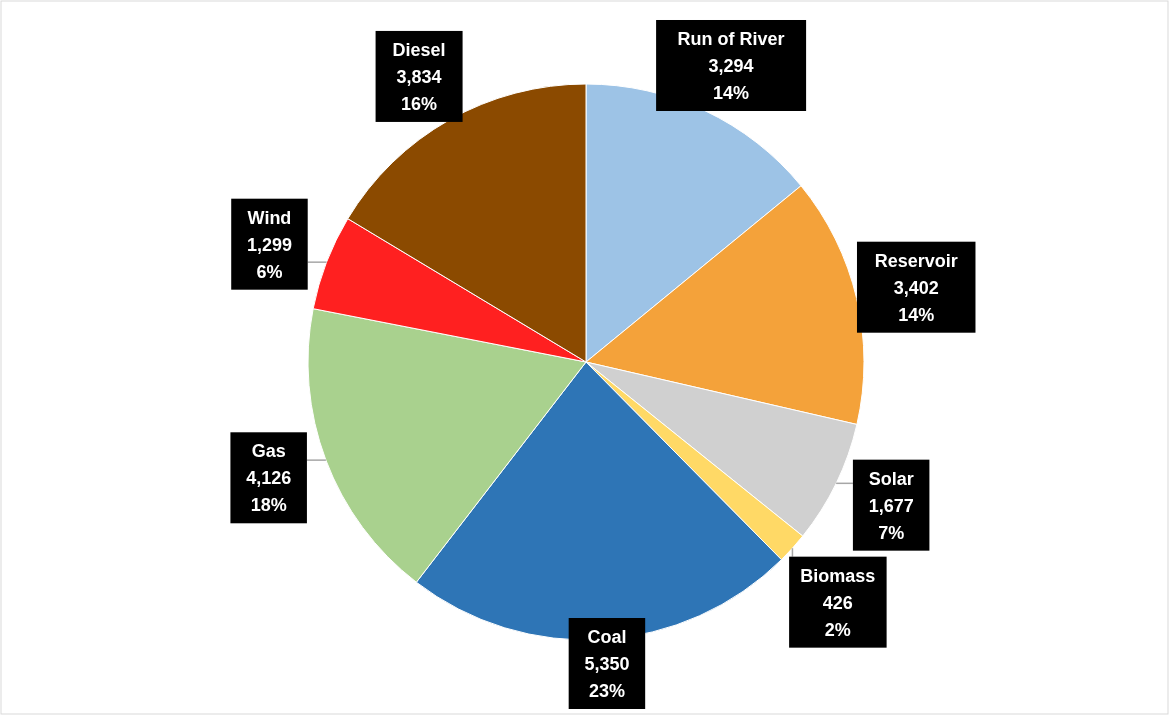 The width and height of the screenshot is (1169, 715). Describe the element at coordinates (891, 478) in the screenshot. I see `slice-label: Solar` at that location.